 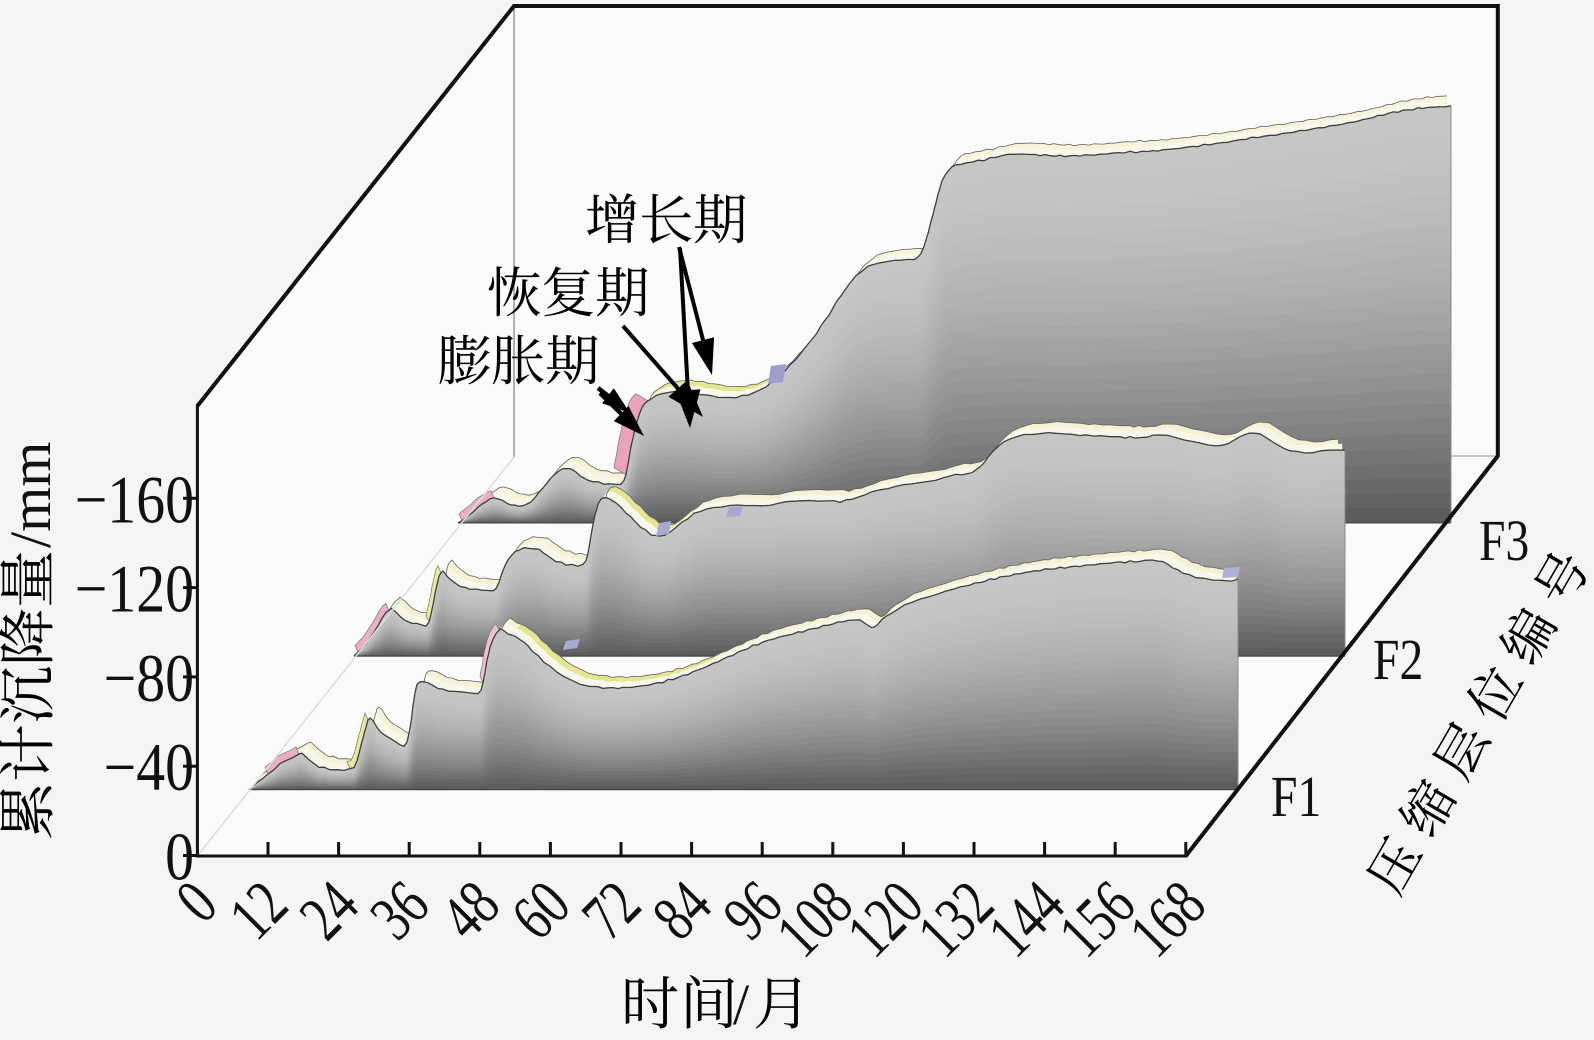 What do you see at coordinates (31, 495) in the screenshot?
I see `svg-text: /mm` at bounding box center [31, 495].